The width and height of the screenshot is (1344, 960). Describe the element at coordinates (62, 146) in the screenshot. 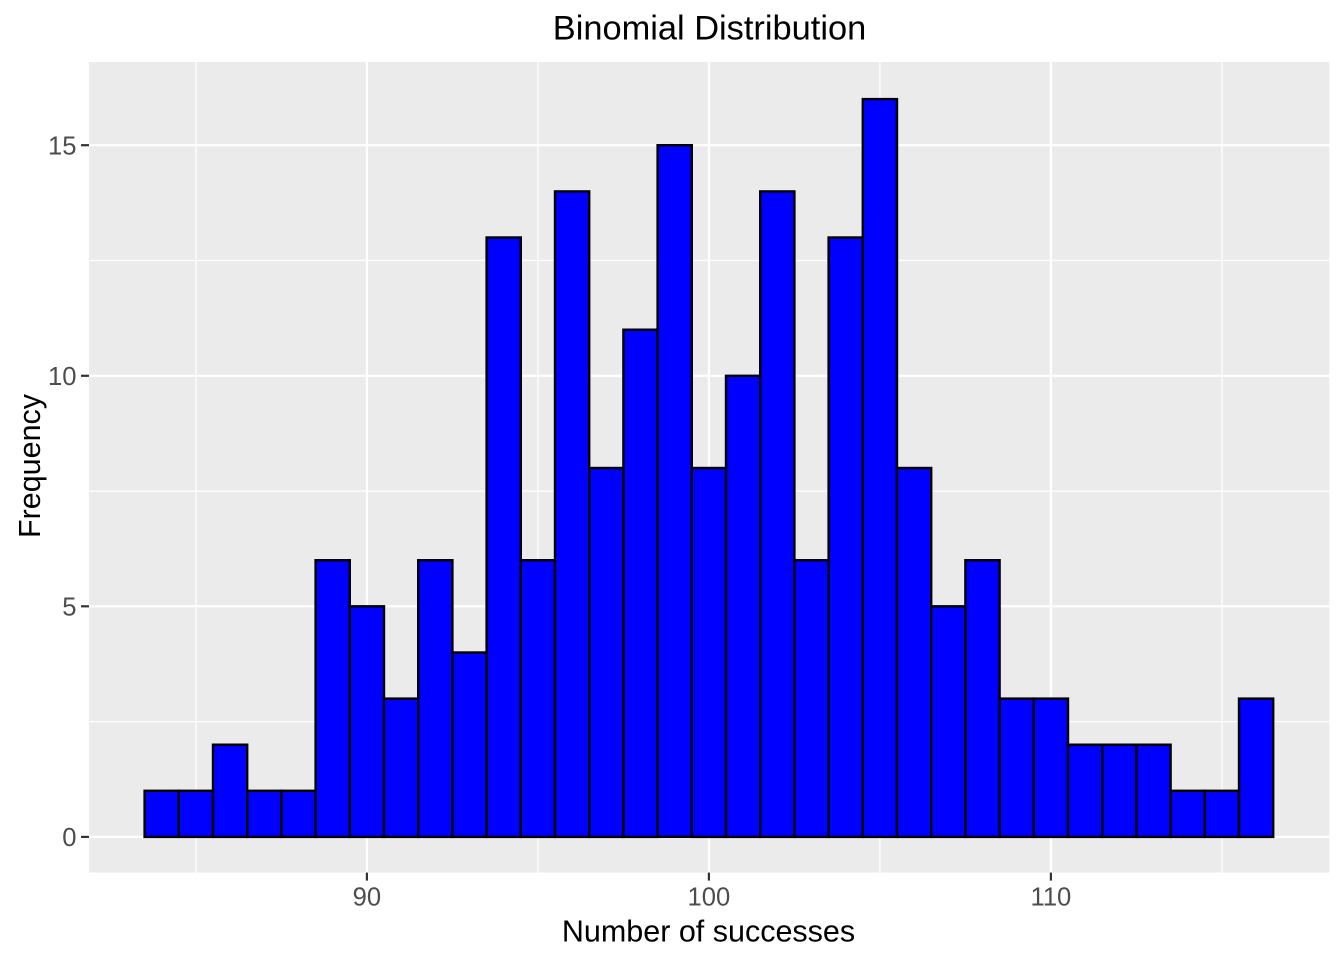

I see `svg-text: 15` at that location.